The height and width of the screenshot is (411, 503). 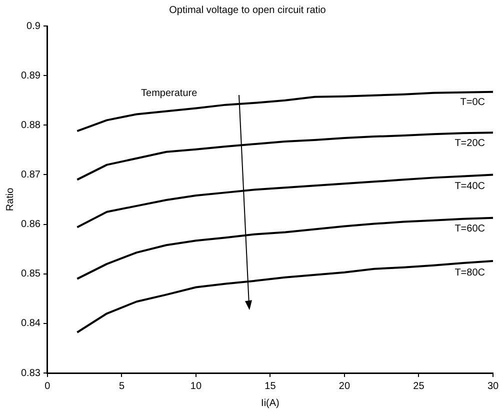 What do you see at coordinates (33, 26) in the screenshot?
I see `y-tick-label: 0.9` at bounding box center [33, 26].